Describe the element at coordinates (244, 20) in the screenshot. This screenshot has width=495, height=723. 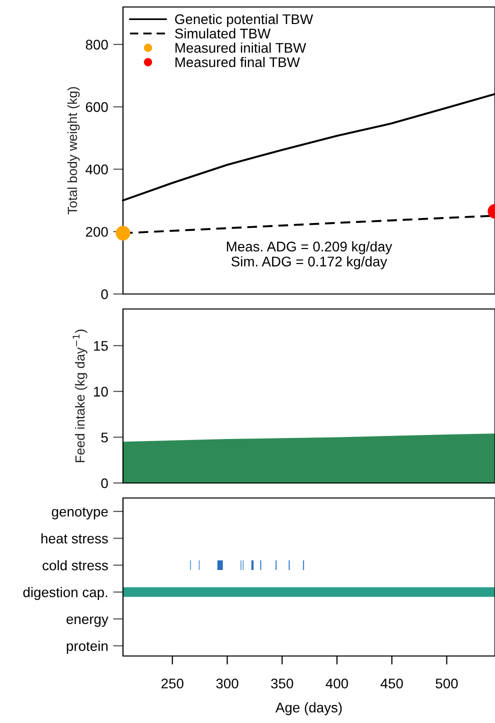
I see `legend-label: Genetic potential TBW` at that location.